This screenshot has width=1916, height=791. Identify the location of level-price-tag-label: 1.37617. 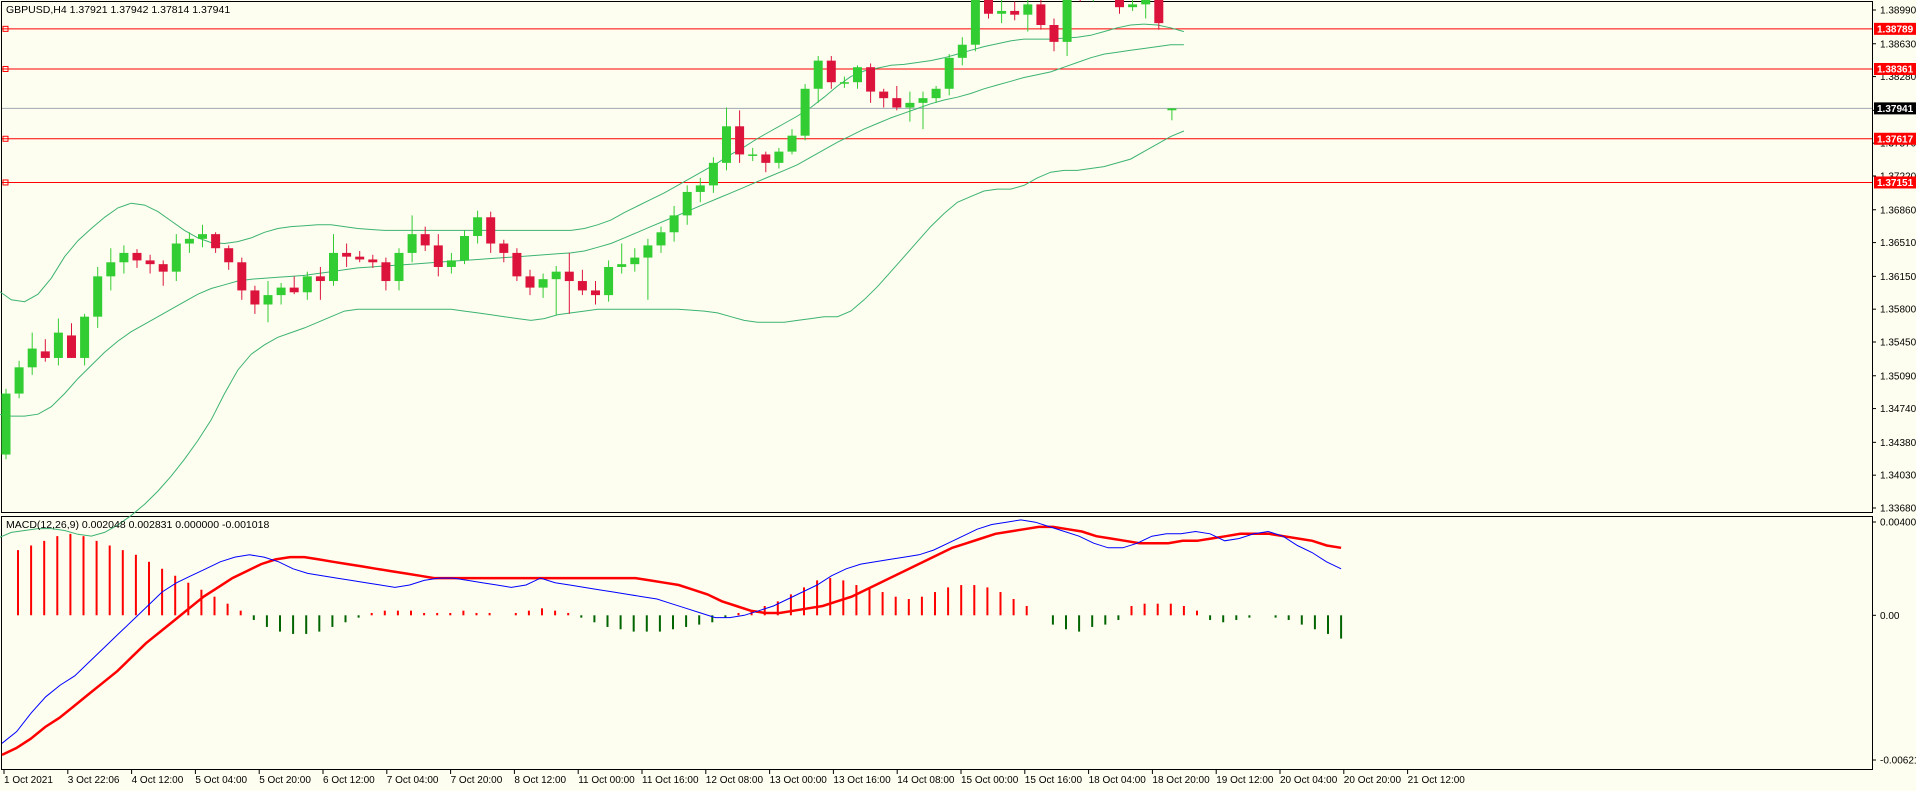
(1895, 139).